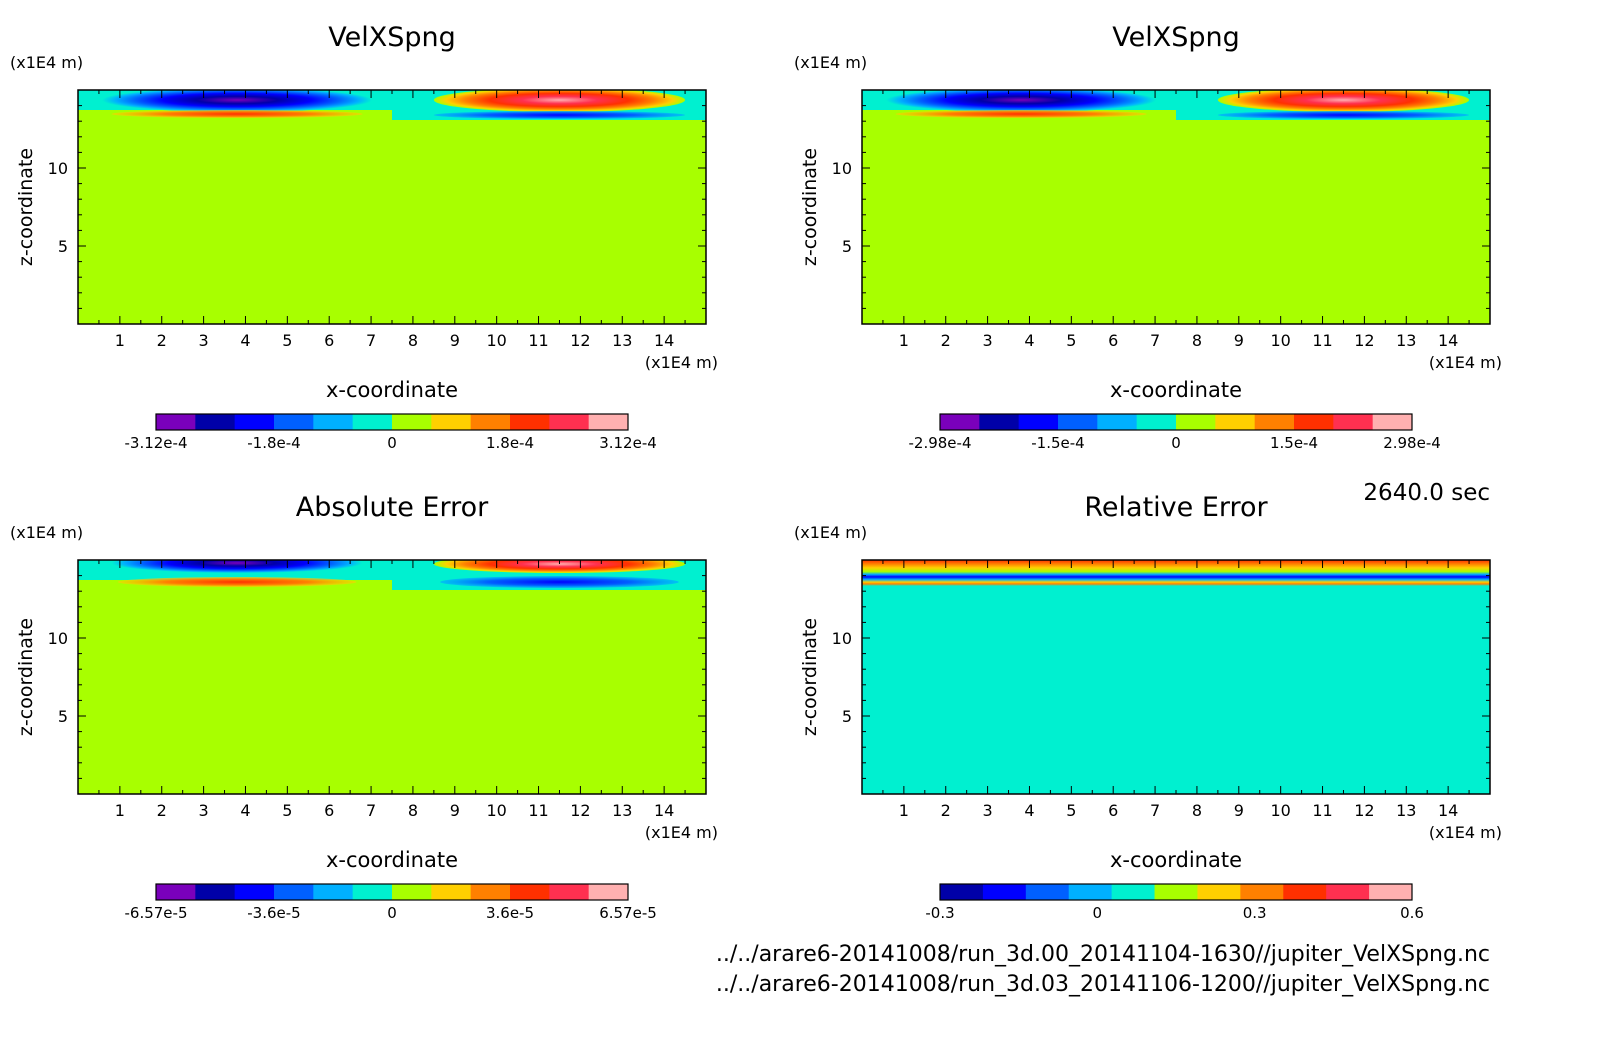  I want to click on panel-title: Absolute Error, so click(392, 507).